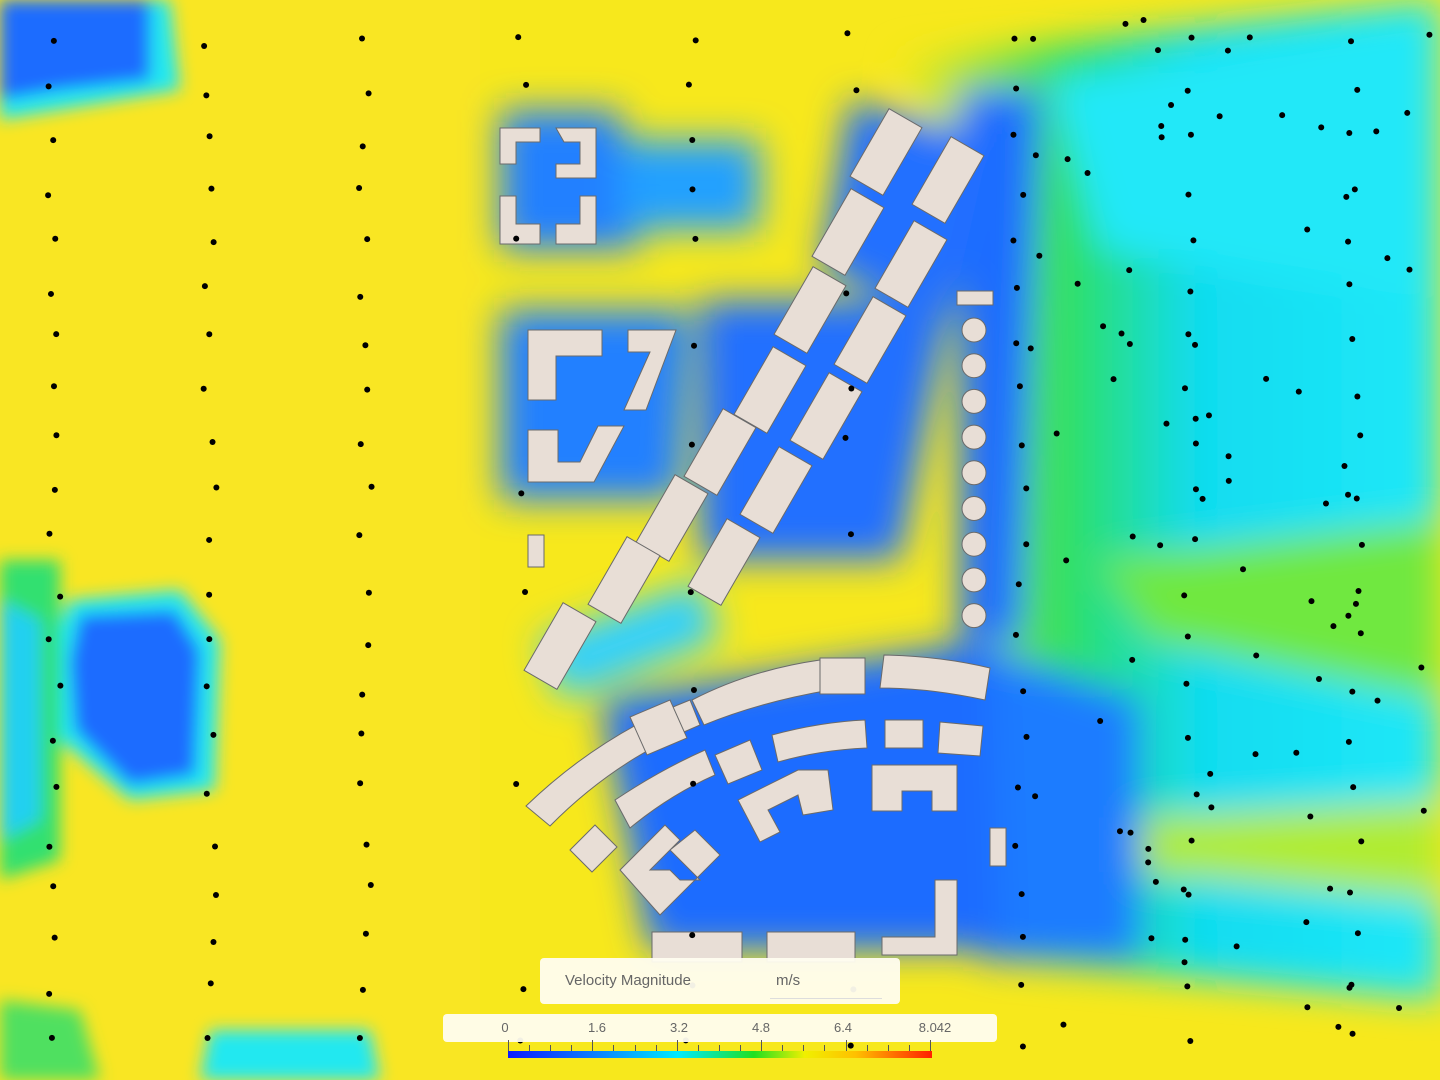 Image resolution: width=1440 pixels, height=1080 pixels. What do you see at coordinates (505, 1027) in the screenshot?
I see `tick-label: 0` at bounding box center [505, 1027].